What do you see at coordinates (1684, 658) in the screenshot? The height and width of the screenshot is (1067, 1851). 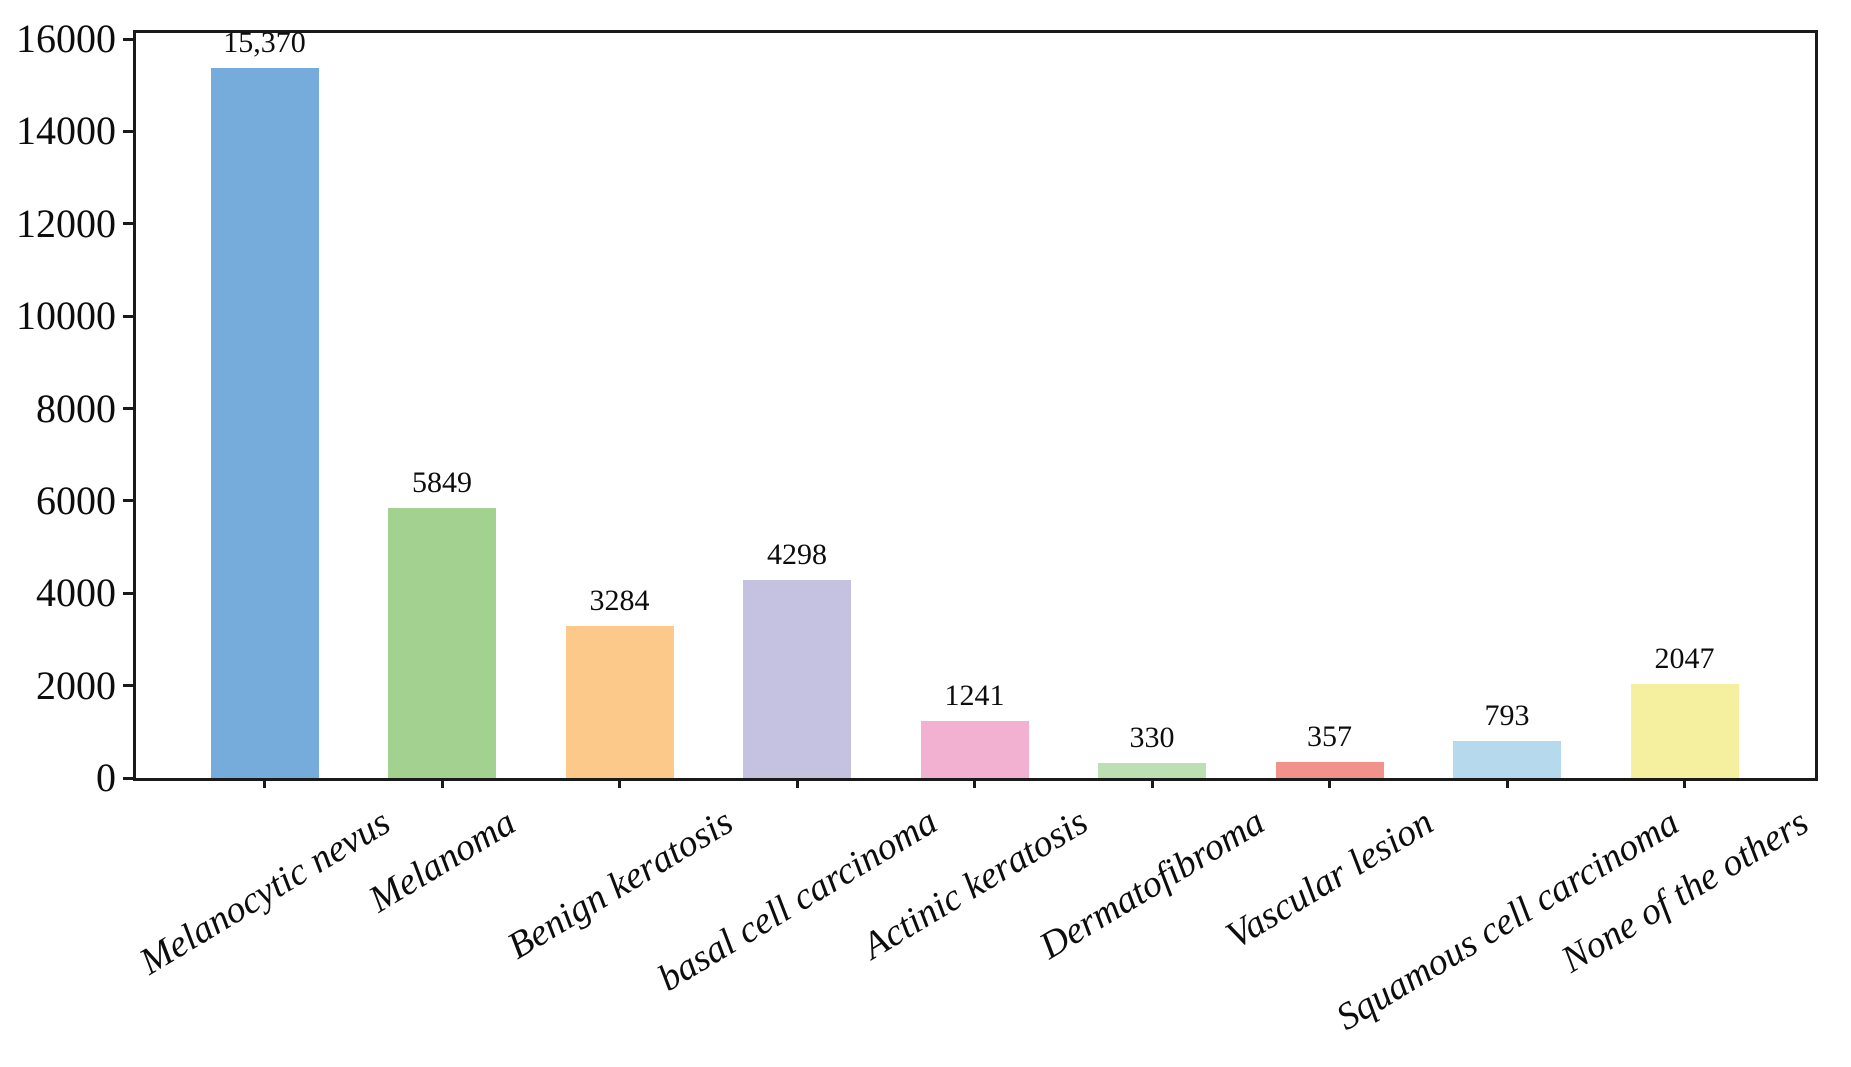 I see `bar-value-label: 2047` at bounding box center [1684, 658].